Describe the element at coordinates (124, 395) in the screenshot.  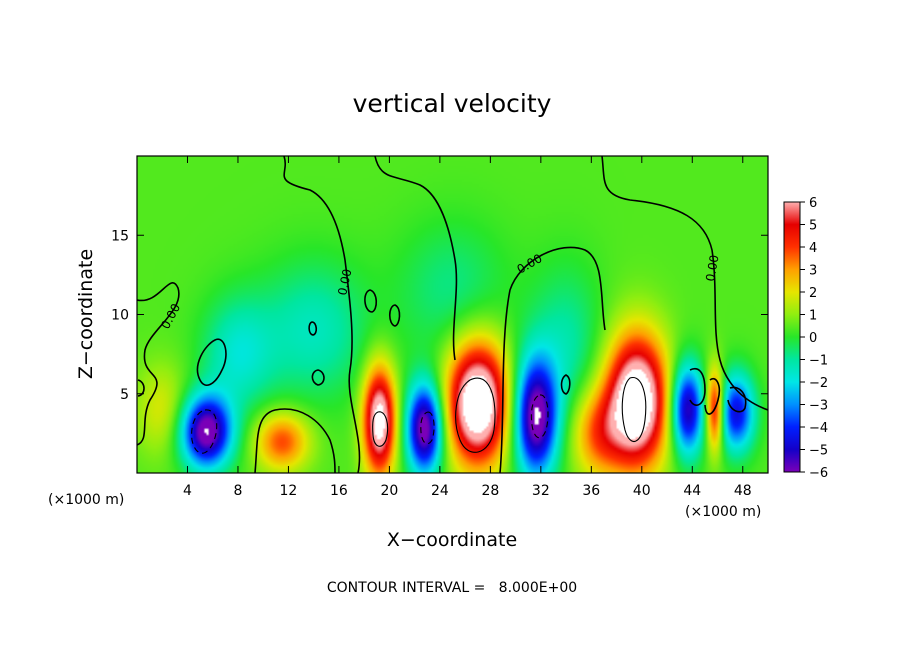
I see `y-tick-label: 5` at that location.